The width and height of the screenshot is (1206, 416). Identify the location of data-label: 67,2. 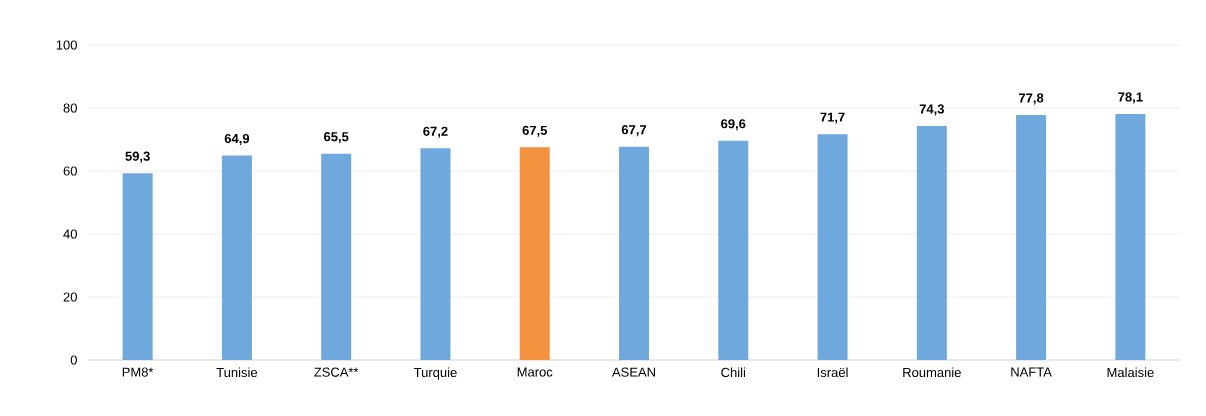
(435, 132).